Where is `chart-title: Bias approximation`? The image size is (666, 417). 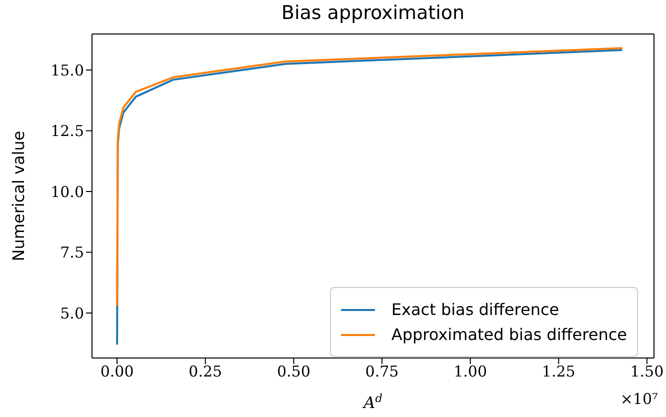 chart-title: Bias approximation is located at coordinates (373, 13).